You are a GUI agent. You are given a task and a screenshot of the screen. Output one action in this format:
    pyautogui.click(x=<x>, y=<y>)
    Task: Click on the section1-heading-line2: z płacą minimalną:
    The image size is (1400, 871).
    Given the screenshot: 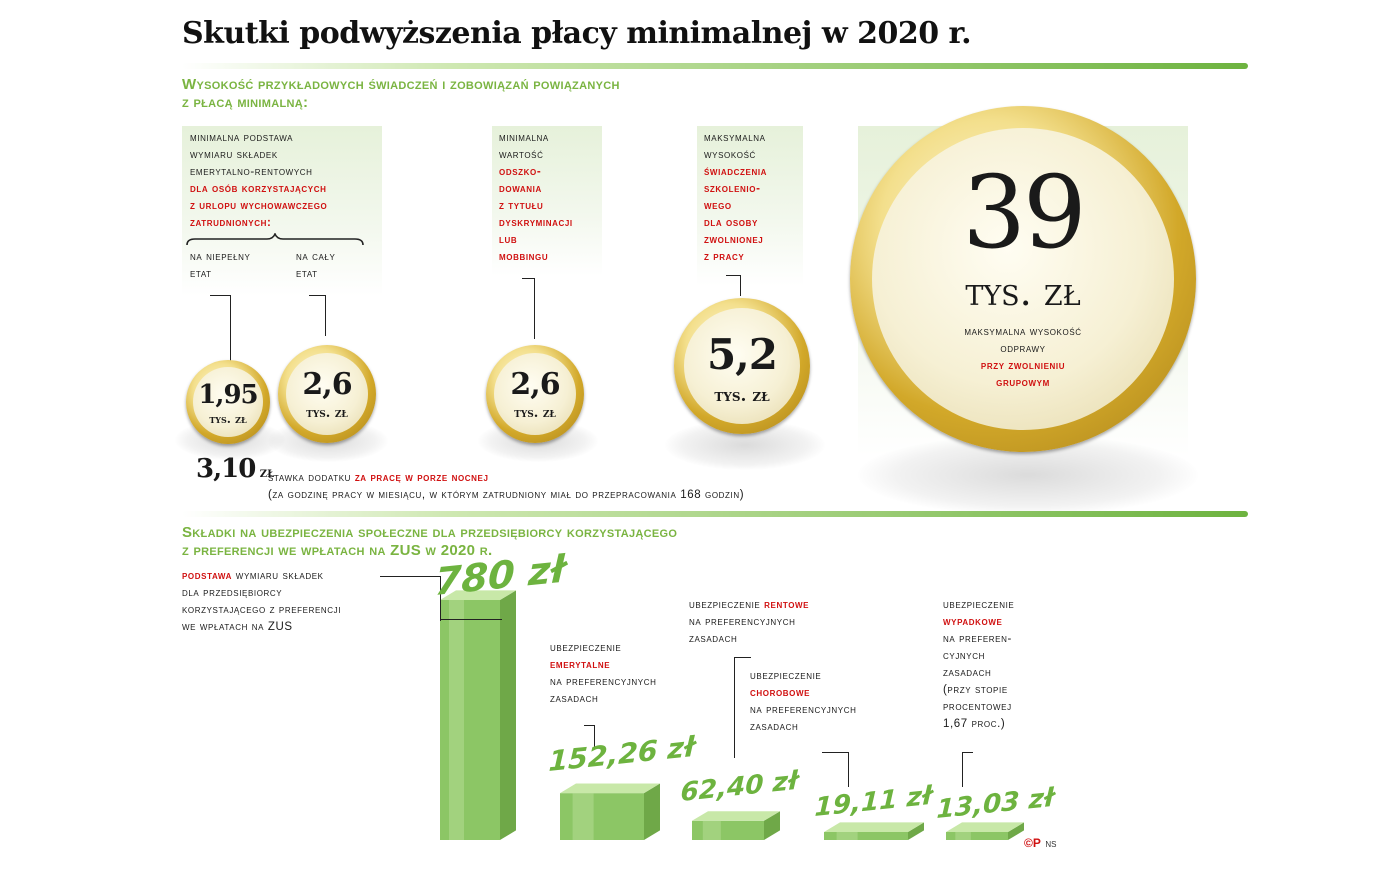 What is the action you would take?
    pyautogui.click(x=245, y=102)
    